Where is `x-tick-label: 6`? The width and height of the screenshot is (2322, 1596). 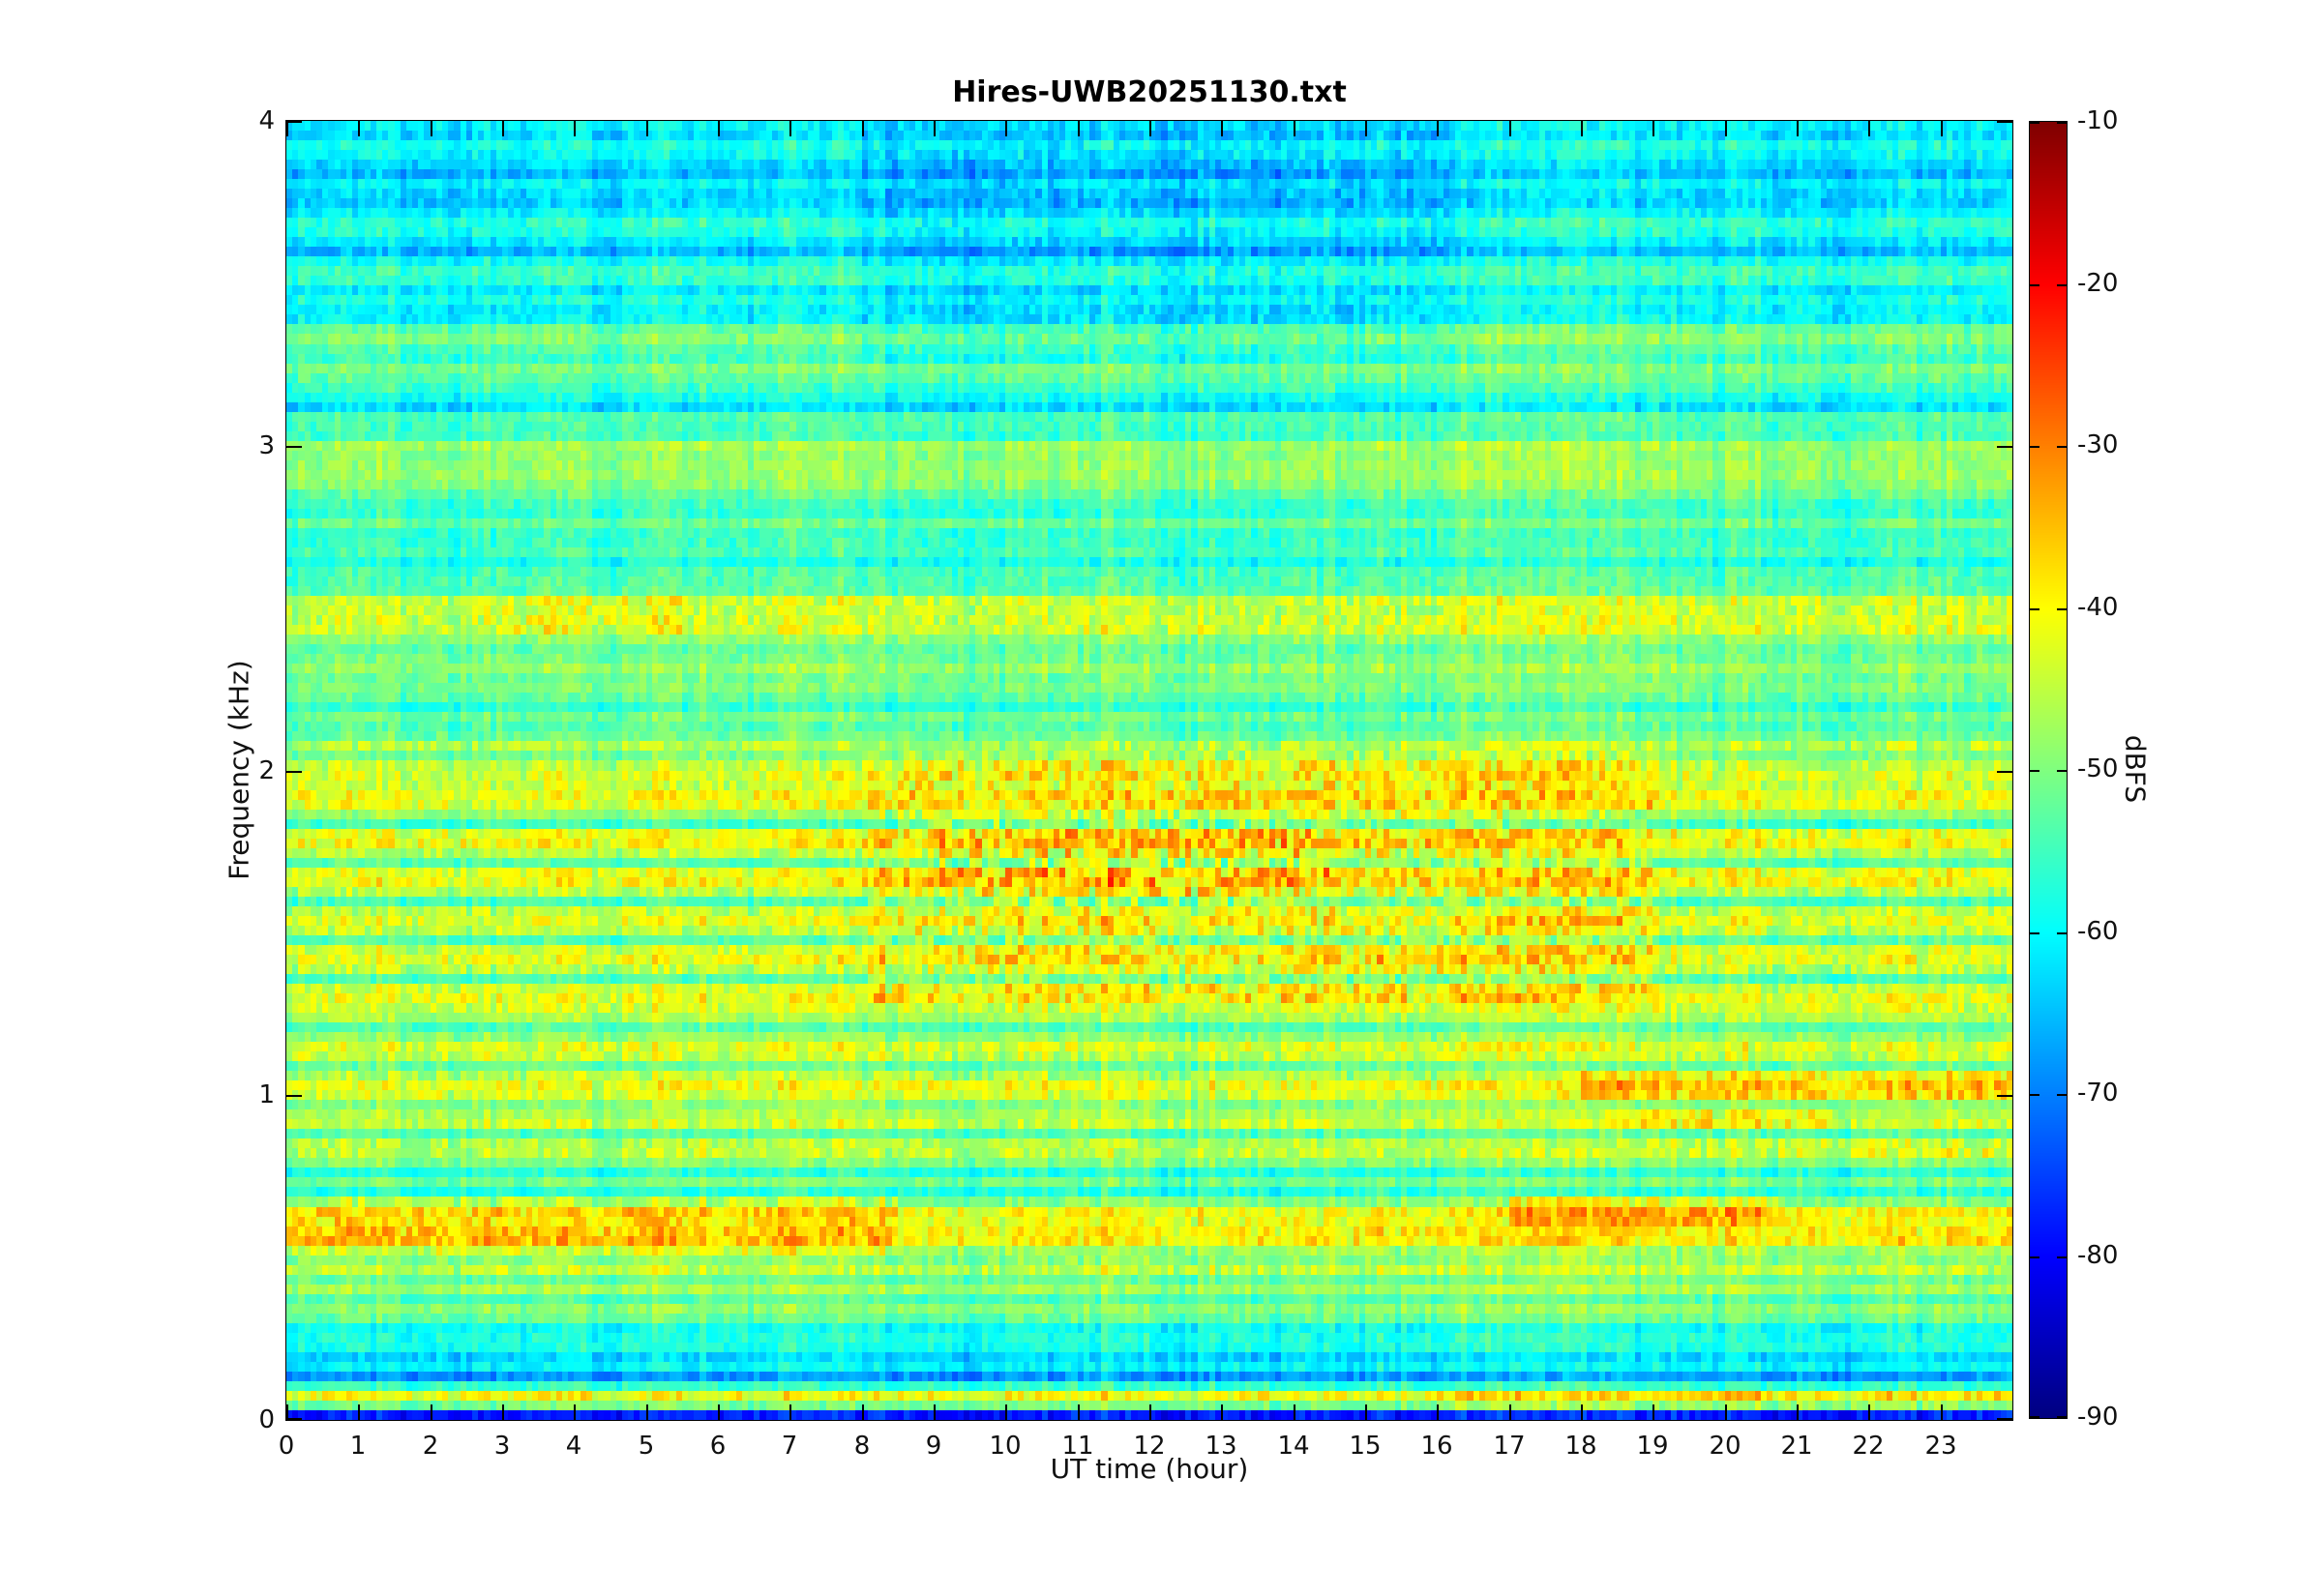 x-tick-label: 6 is located at coordinates (718, 1446).